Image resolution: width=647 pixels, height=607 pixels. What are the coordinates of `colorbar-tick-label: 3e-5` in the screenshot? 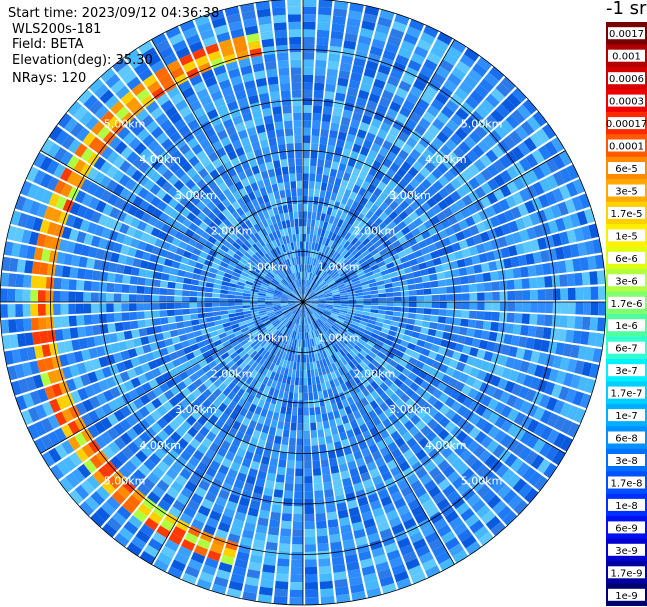 It's located at (626, 192).